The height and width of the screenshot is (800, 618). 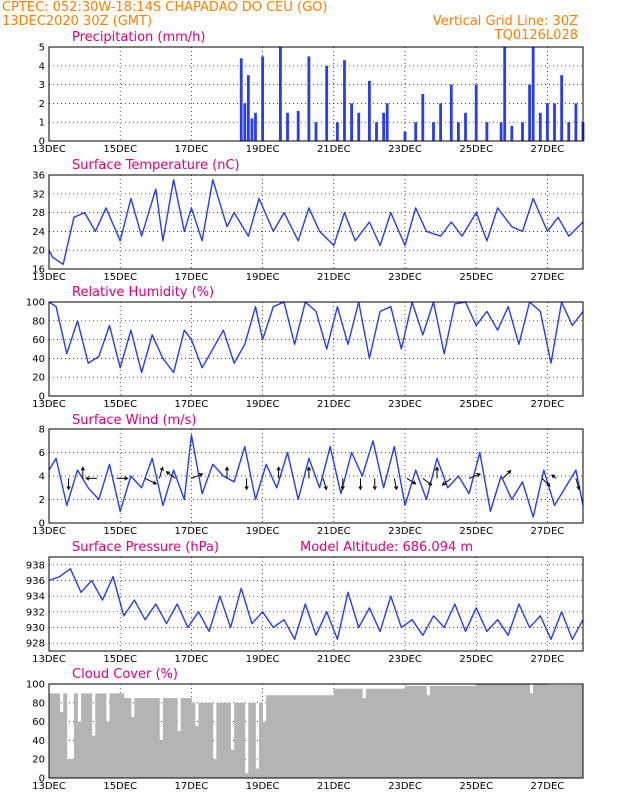 I want to click on y-tick-label: 40, so click(x=38, y=741).